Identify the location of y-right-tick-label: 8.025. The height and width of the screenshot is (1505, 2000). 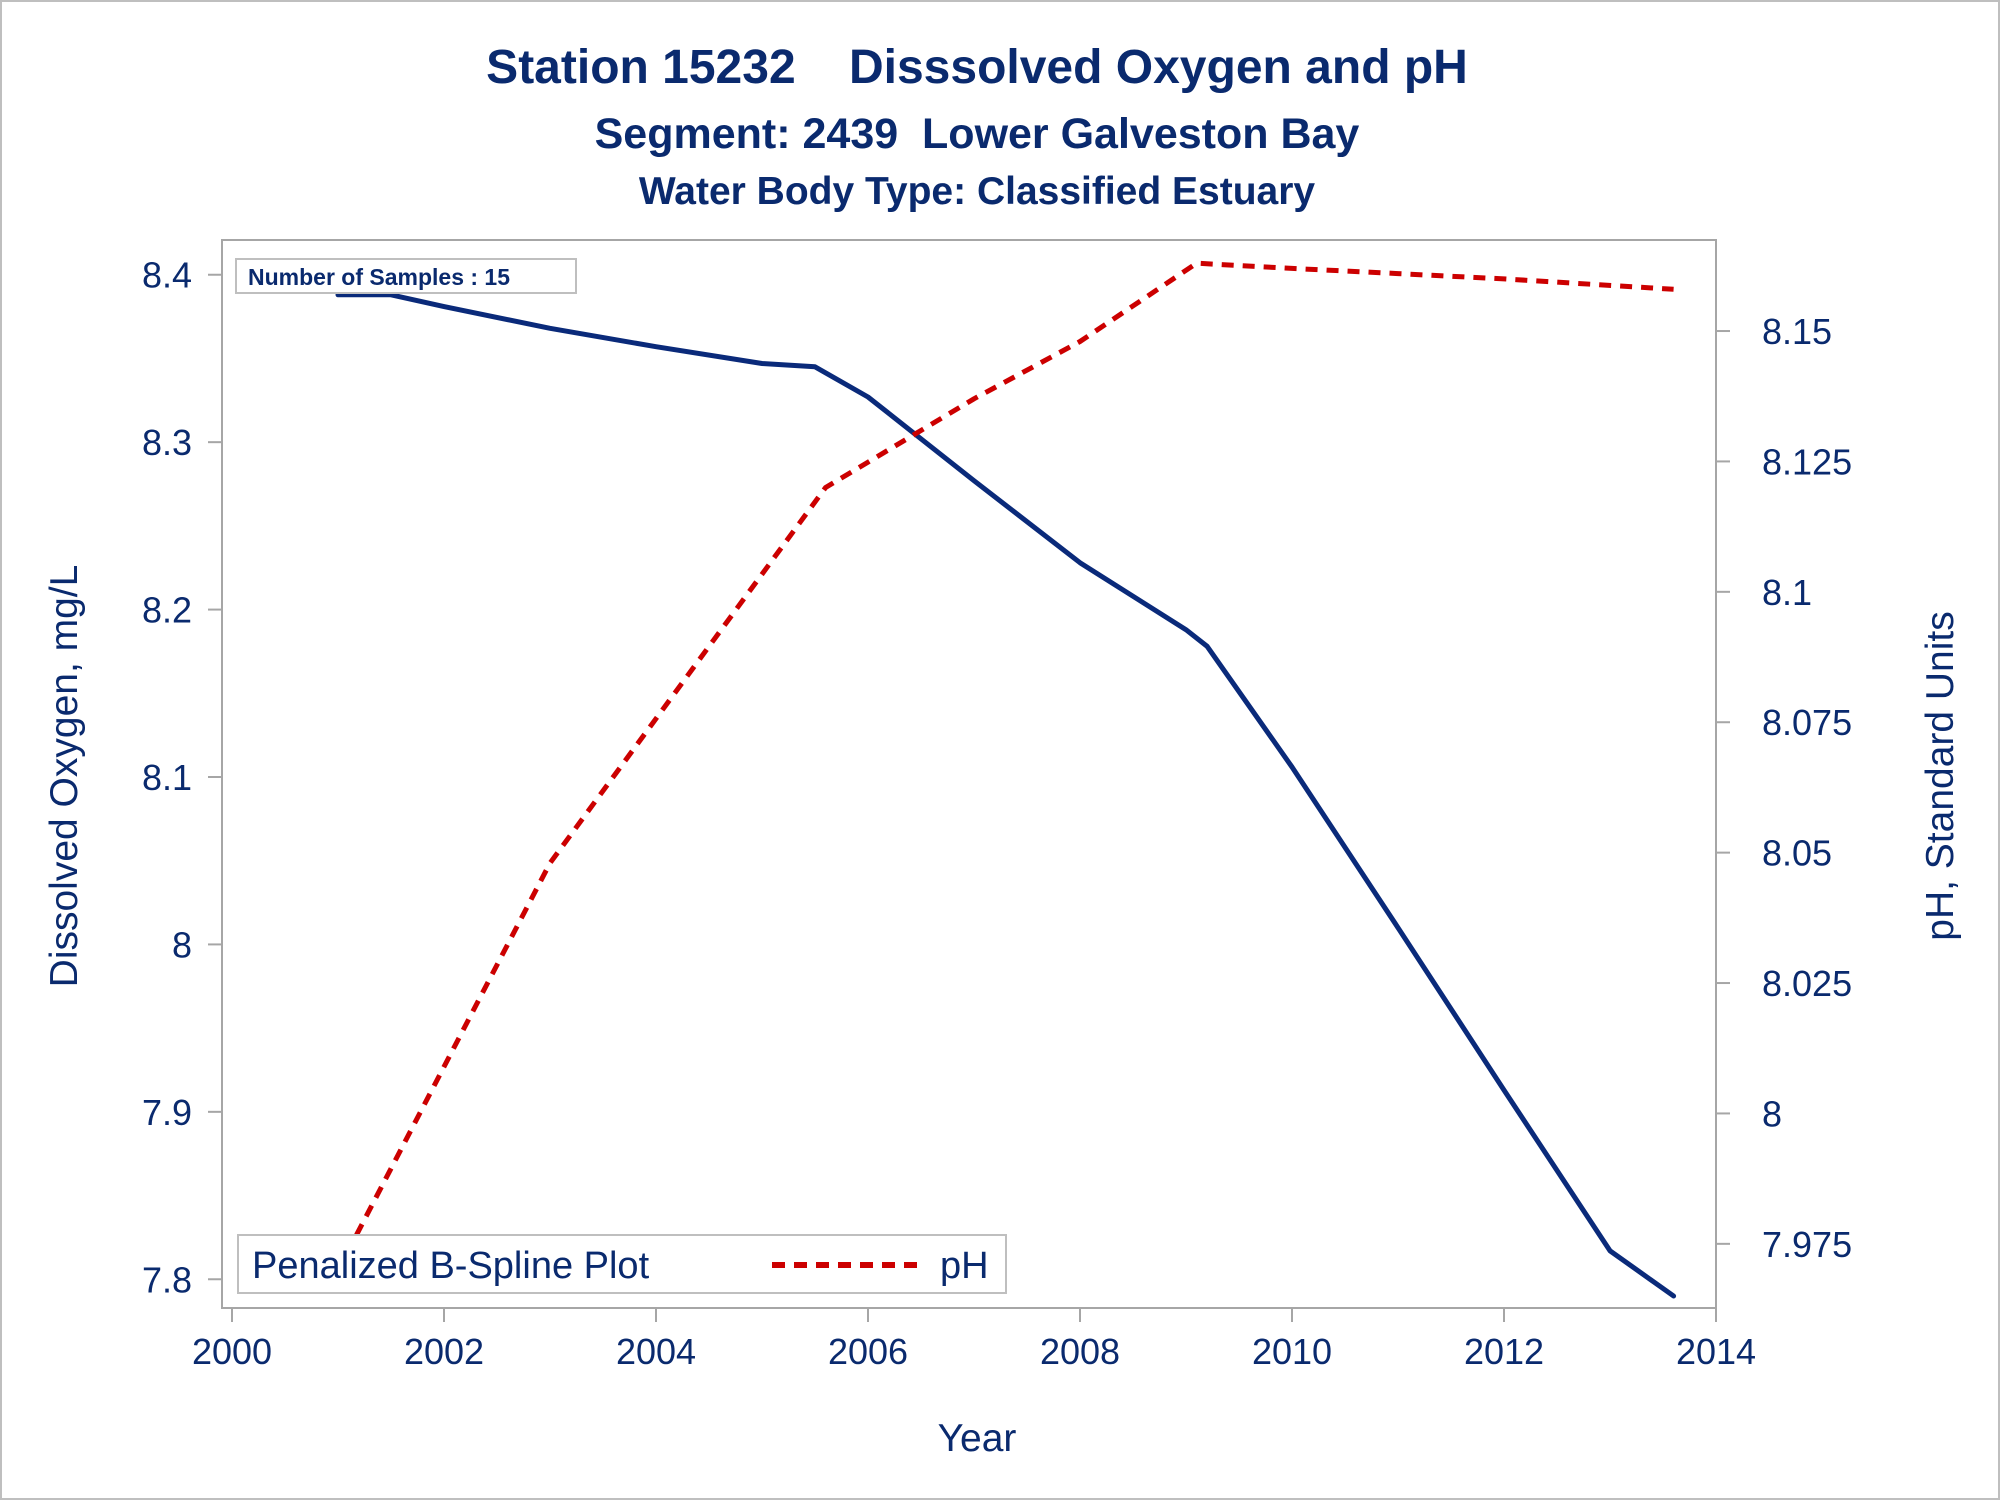
(1807, 983).